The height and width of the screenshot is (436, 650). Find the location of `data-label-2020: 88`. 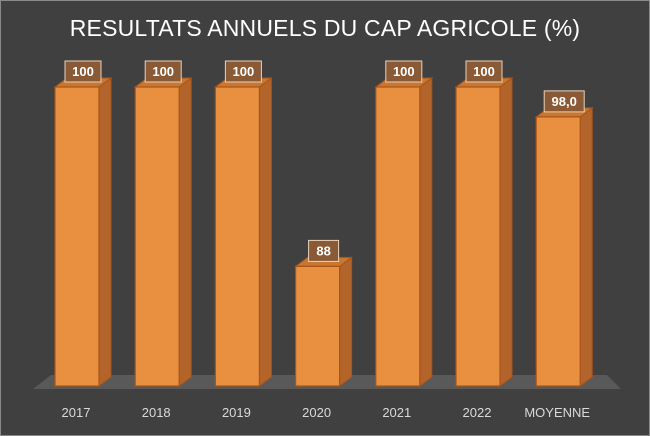

data-label-2020: 88 is located at coordinates (323, 250).